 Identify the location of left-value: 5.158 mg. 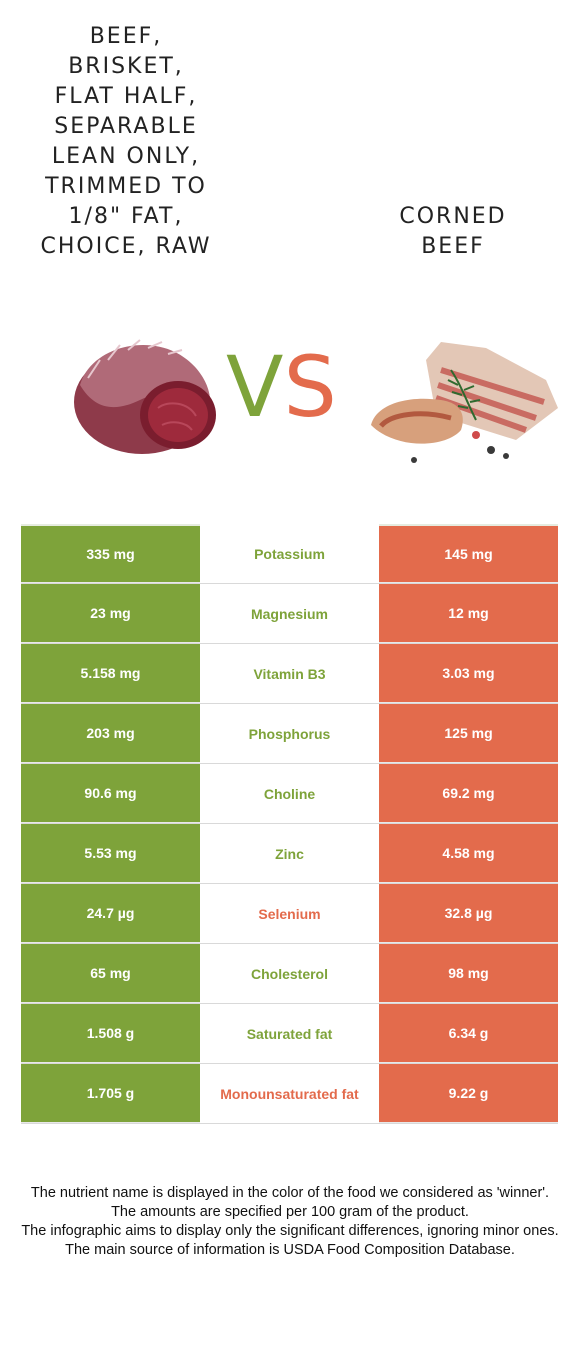
(110, 673).